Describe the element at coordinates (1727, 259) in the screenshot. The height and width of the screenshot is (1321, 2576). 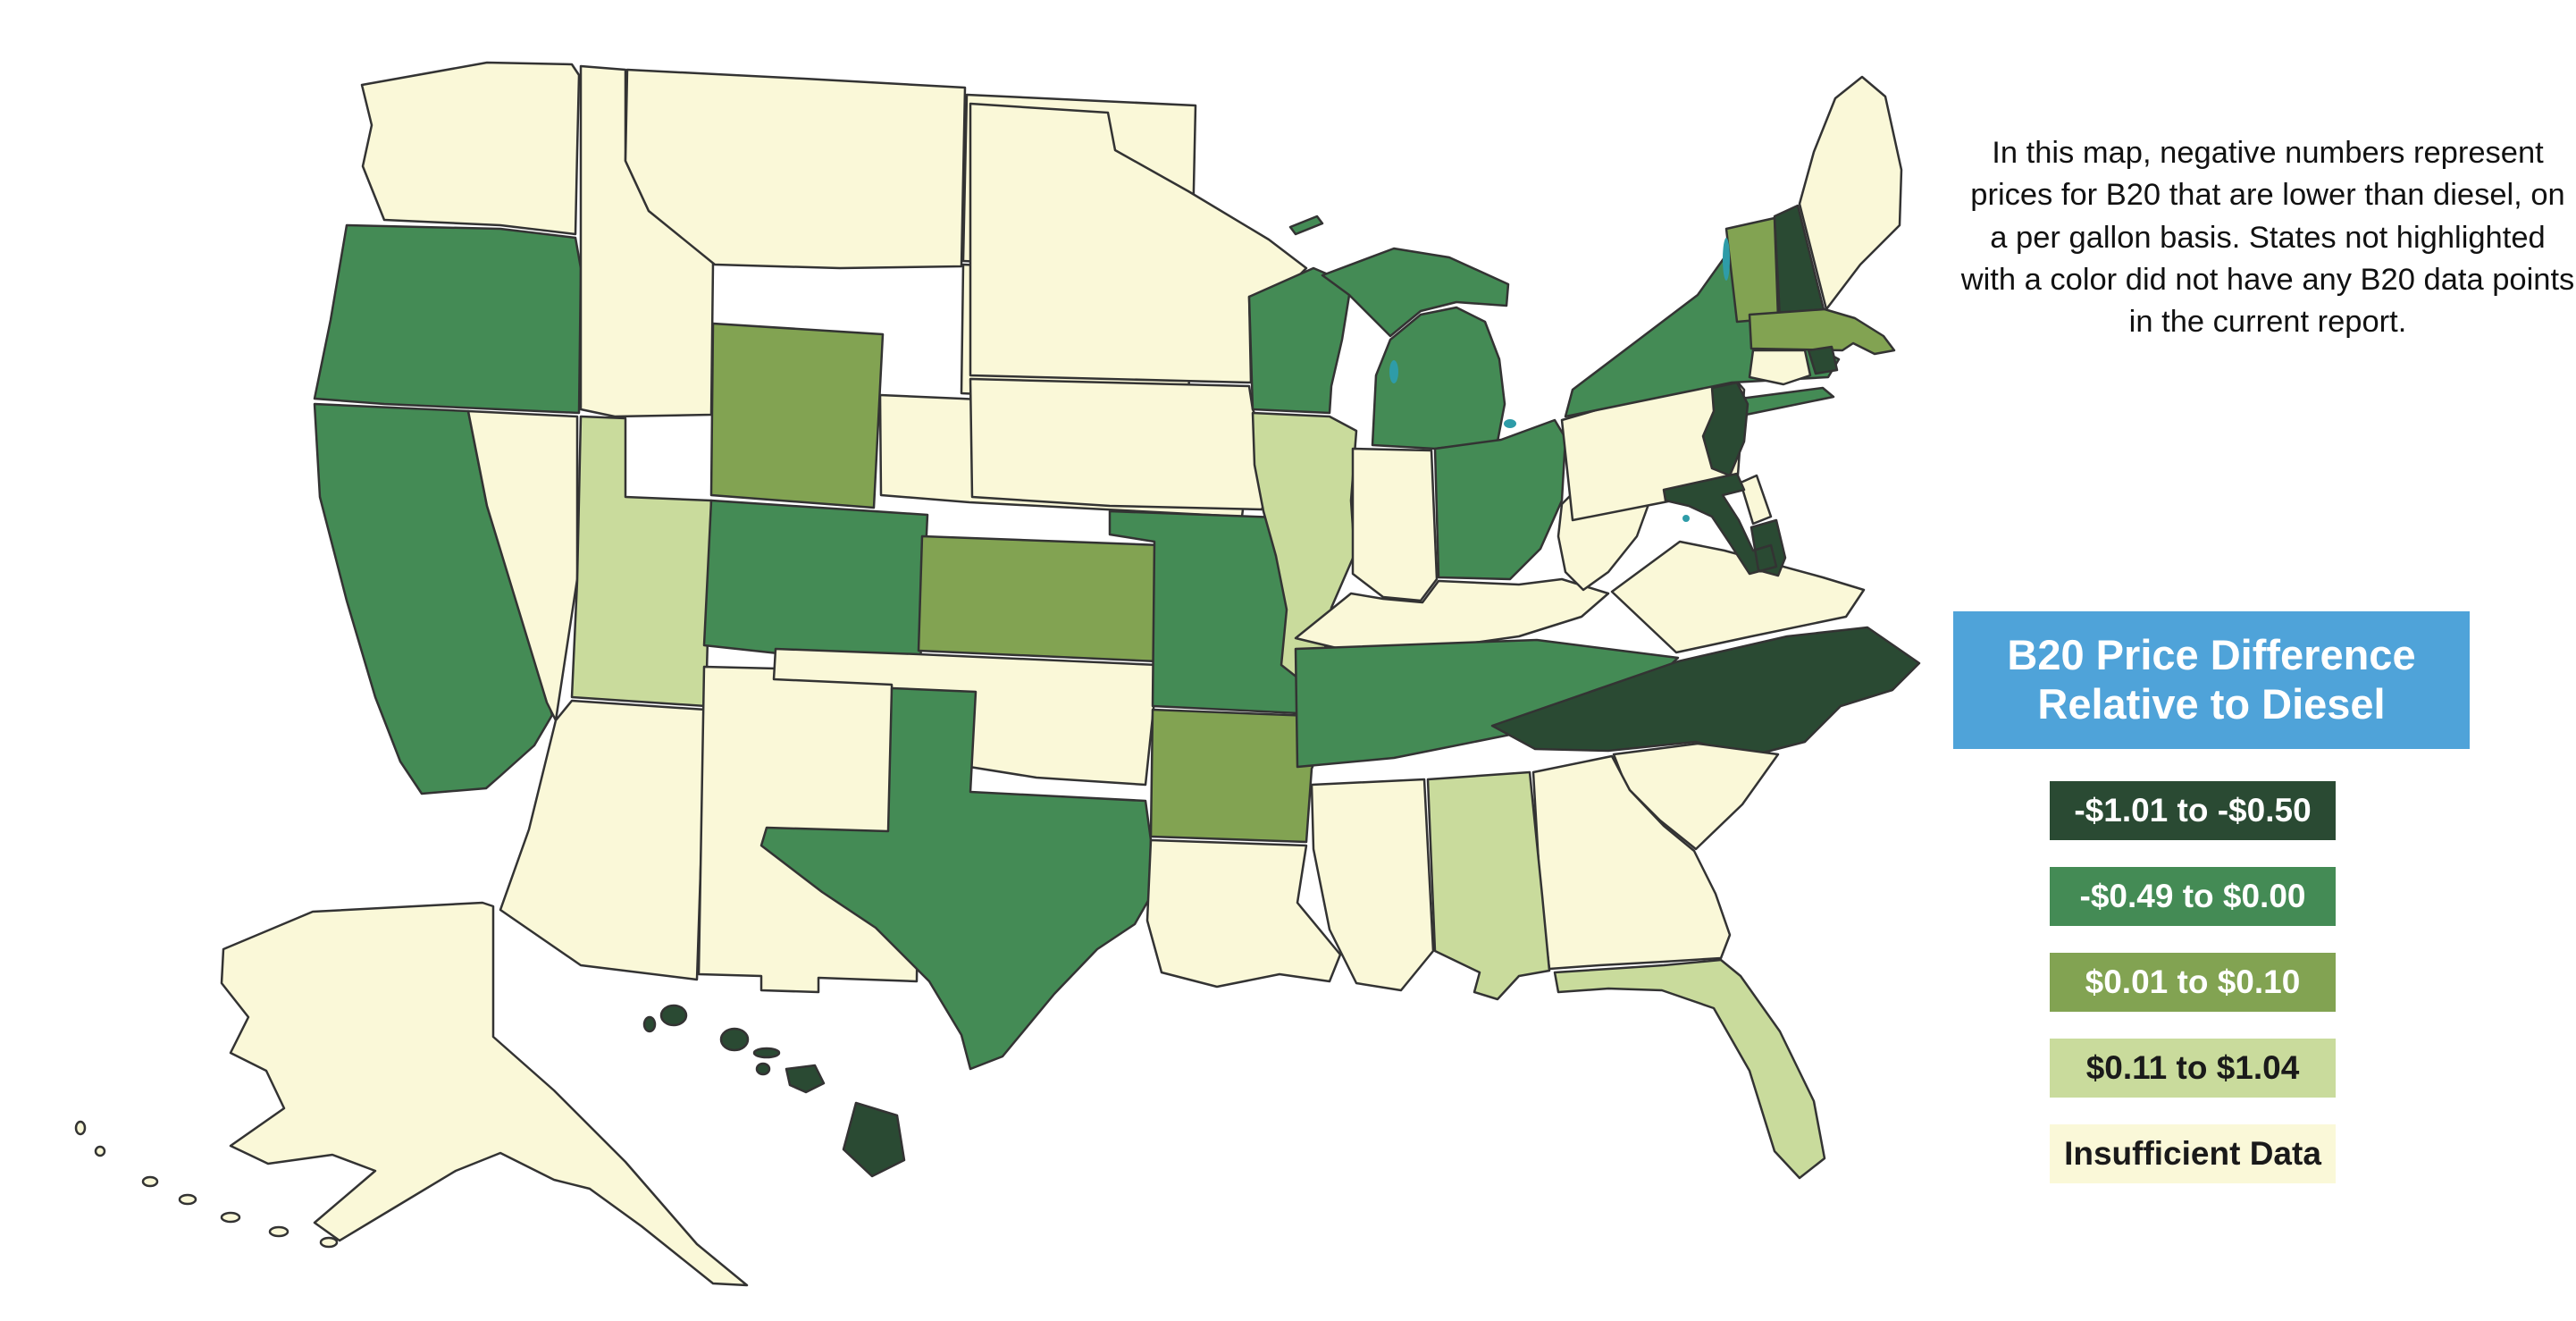
I see `lake-champlain-icon` at that location.